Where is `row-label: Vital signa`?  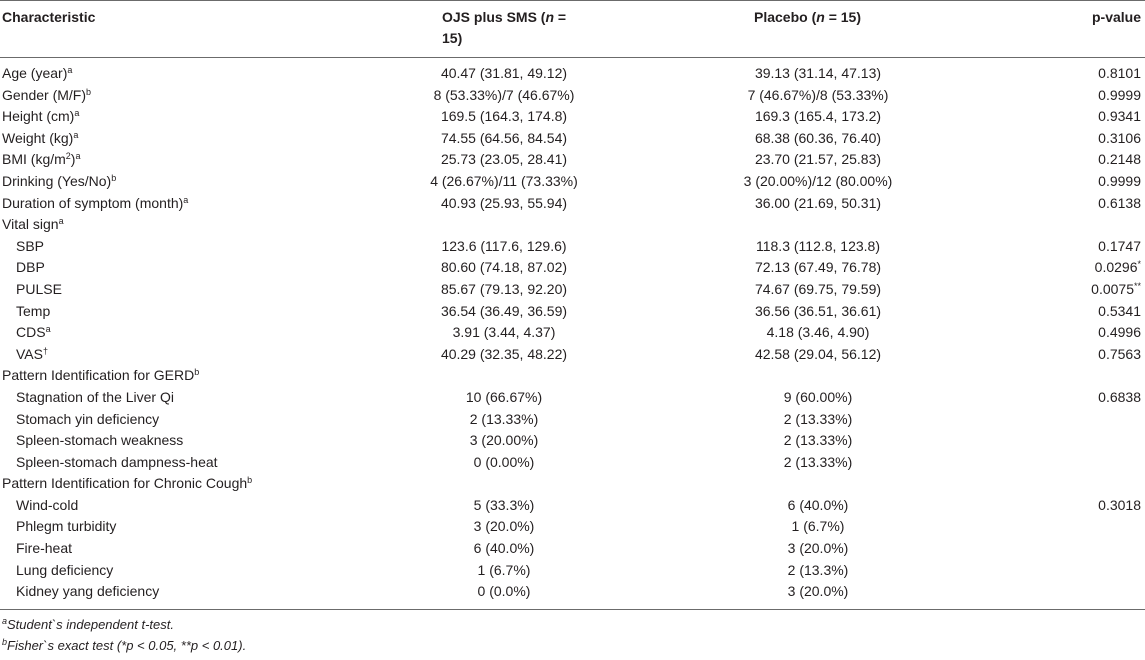
row-label: Vital signa is located at coordinates (33, 224).